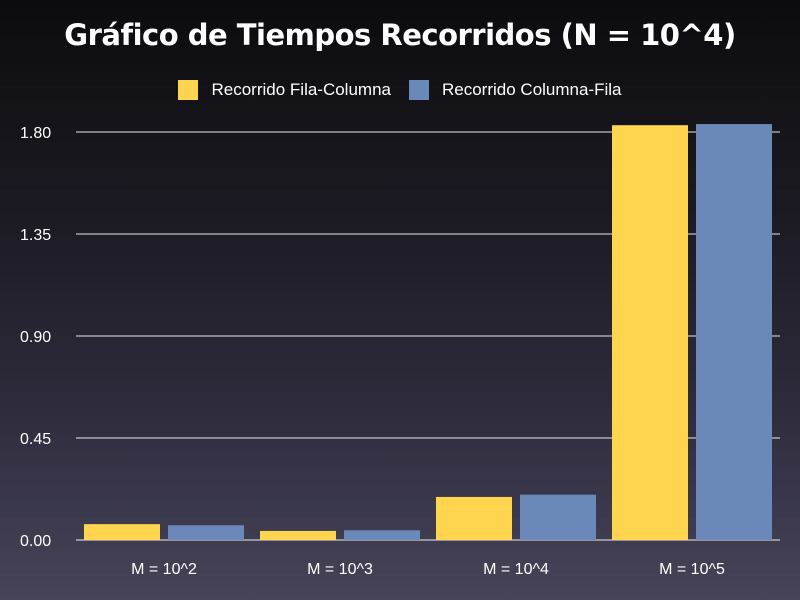  What do you see at coordinates (340, 569) in the screenshot?
I see `x-tick-label: M = 10^3` at bounding box center [340, 569].